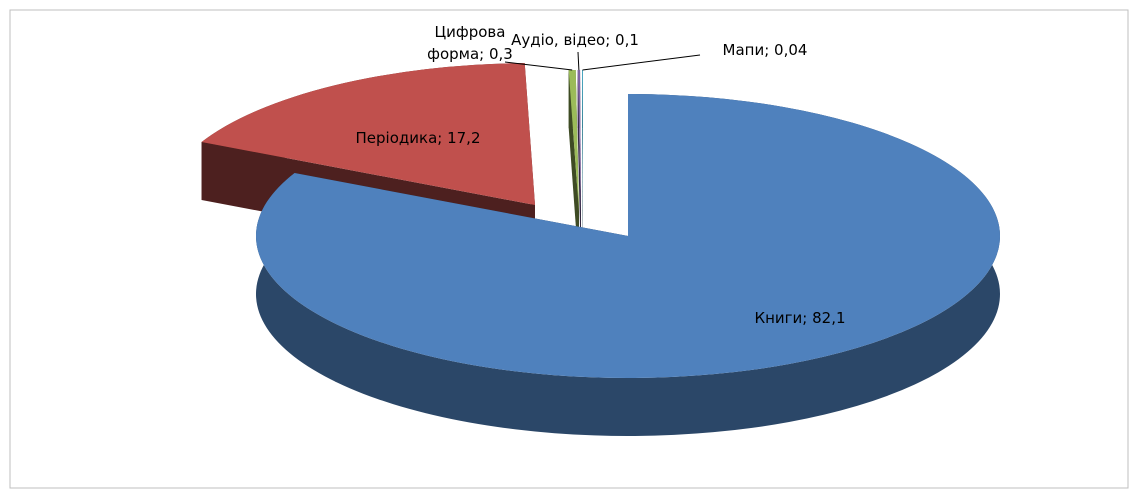 This screenshot has height=502, width=1142. Describe the element at coordinates (765, 50) in the screenshot. I see `data-label: Мапи; 0,04` at that location.